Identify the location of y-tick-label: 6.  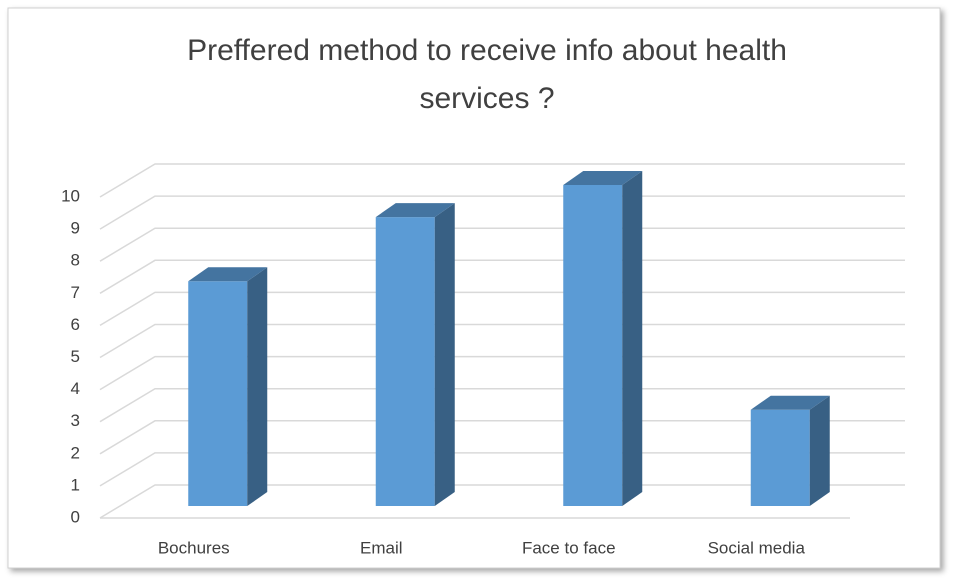
(75, 324).